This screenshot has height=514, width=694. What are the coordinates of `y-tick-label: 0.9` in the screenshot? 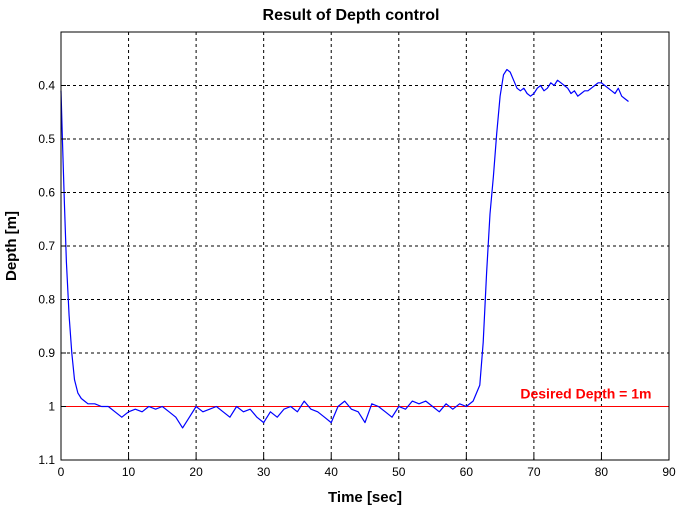 It's located at (46, 353).